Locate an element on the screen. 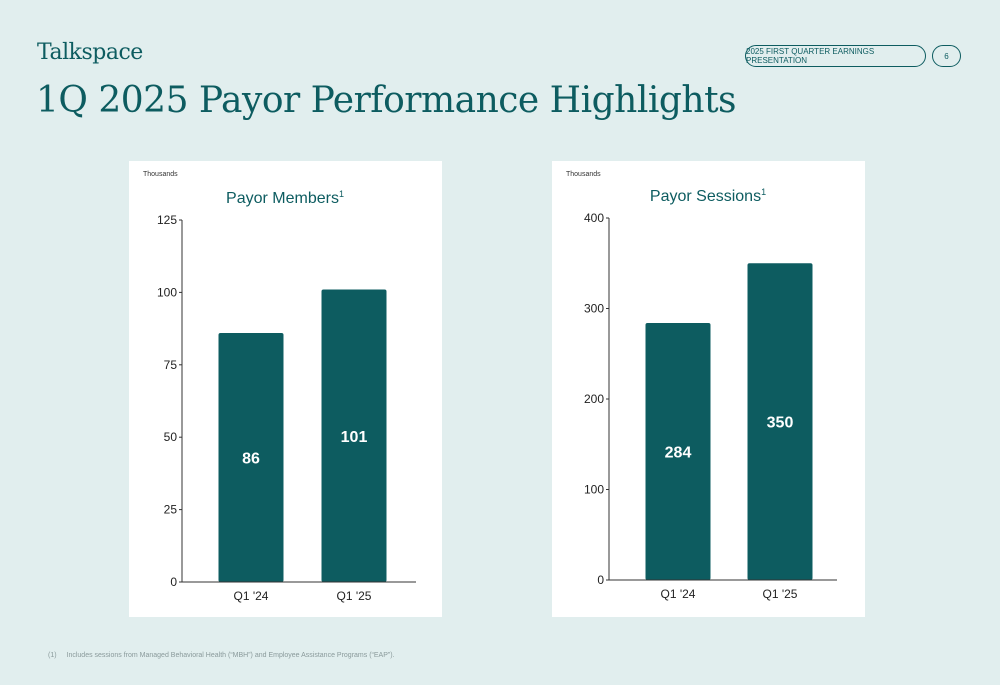  y-tick-label: 75 is located at coordinates (171, 365).